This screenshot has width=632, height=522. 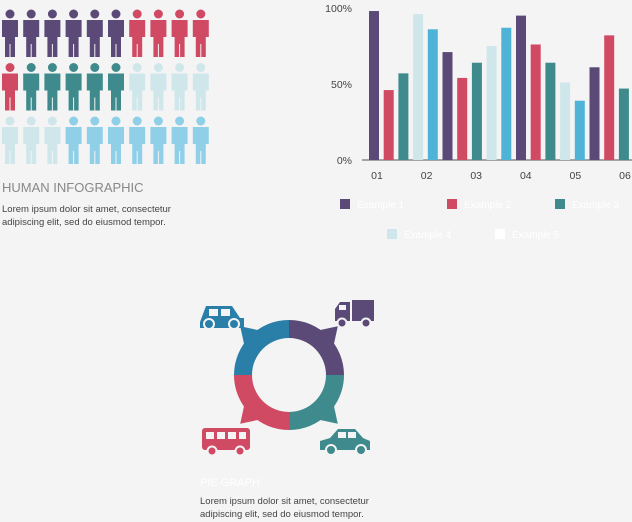 I want to click on people-grid, so click(x=105, y=86).